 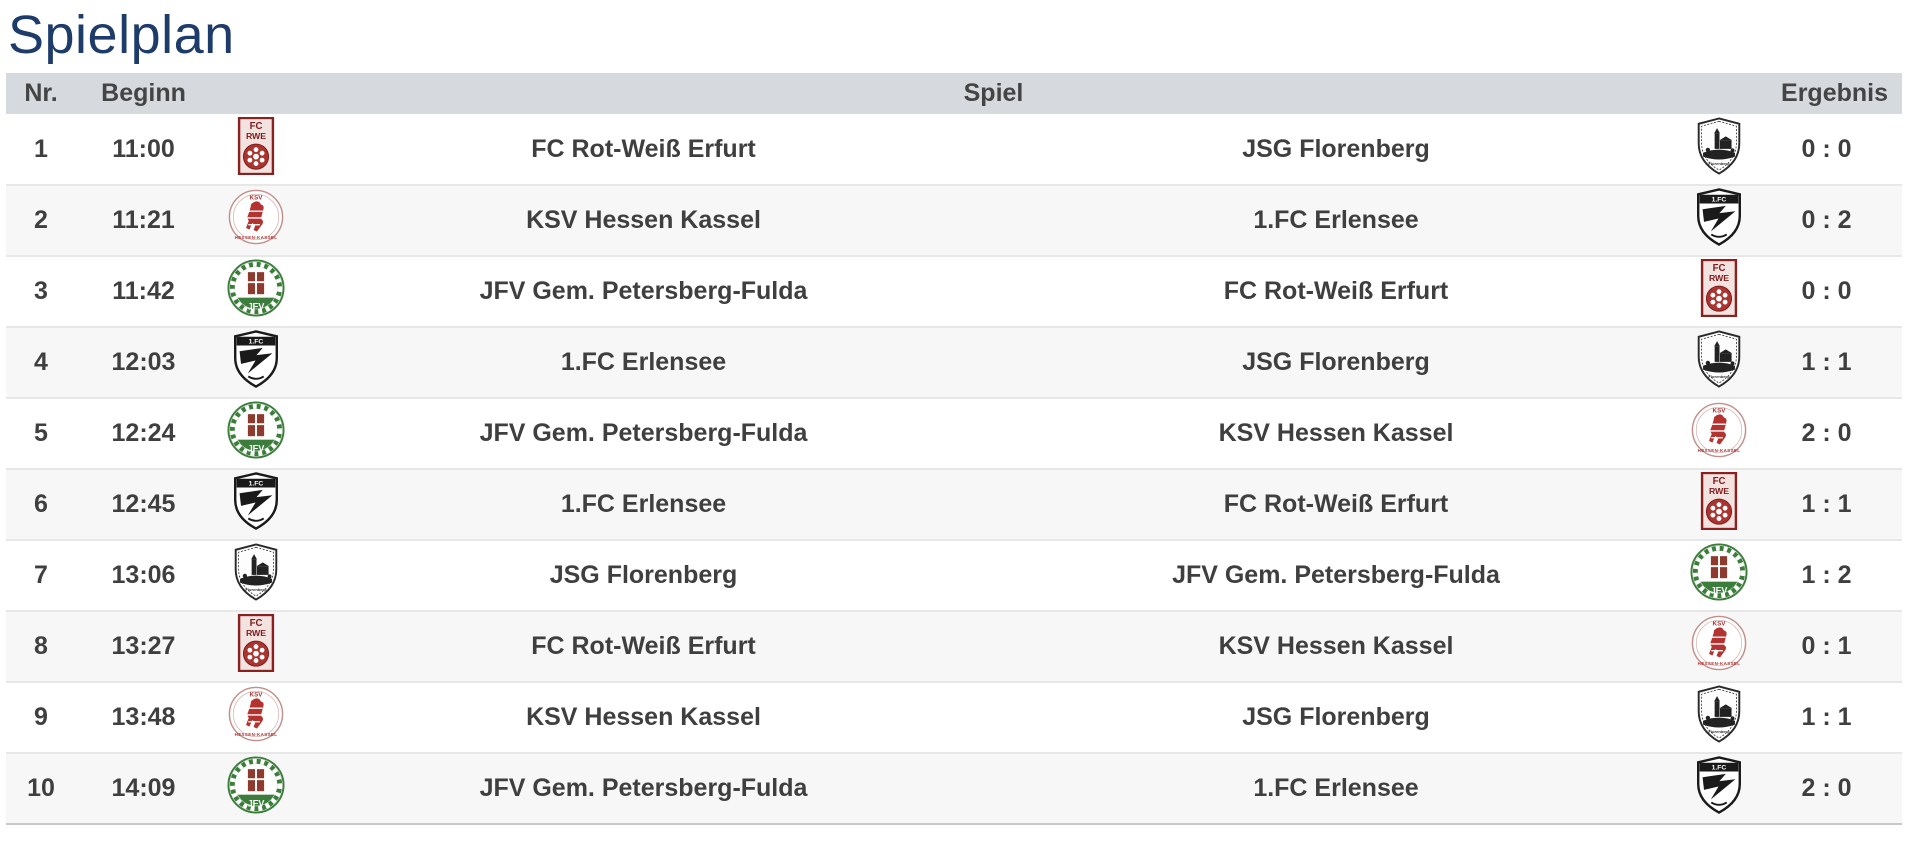 I want to click on match-time: 13:27, so click(x=143, y=646).